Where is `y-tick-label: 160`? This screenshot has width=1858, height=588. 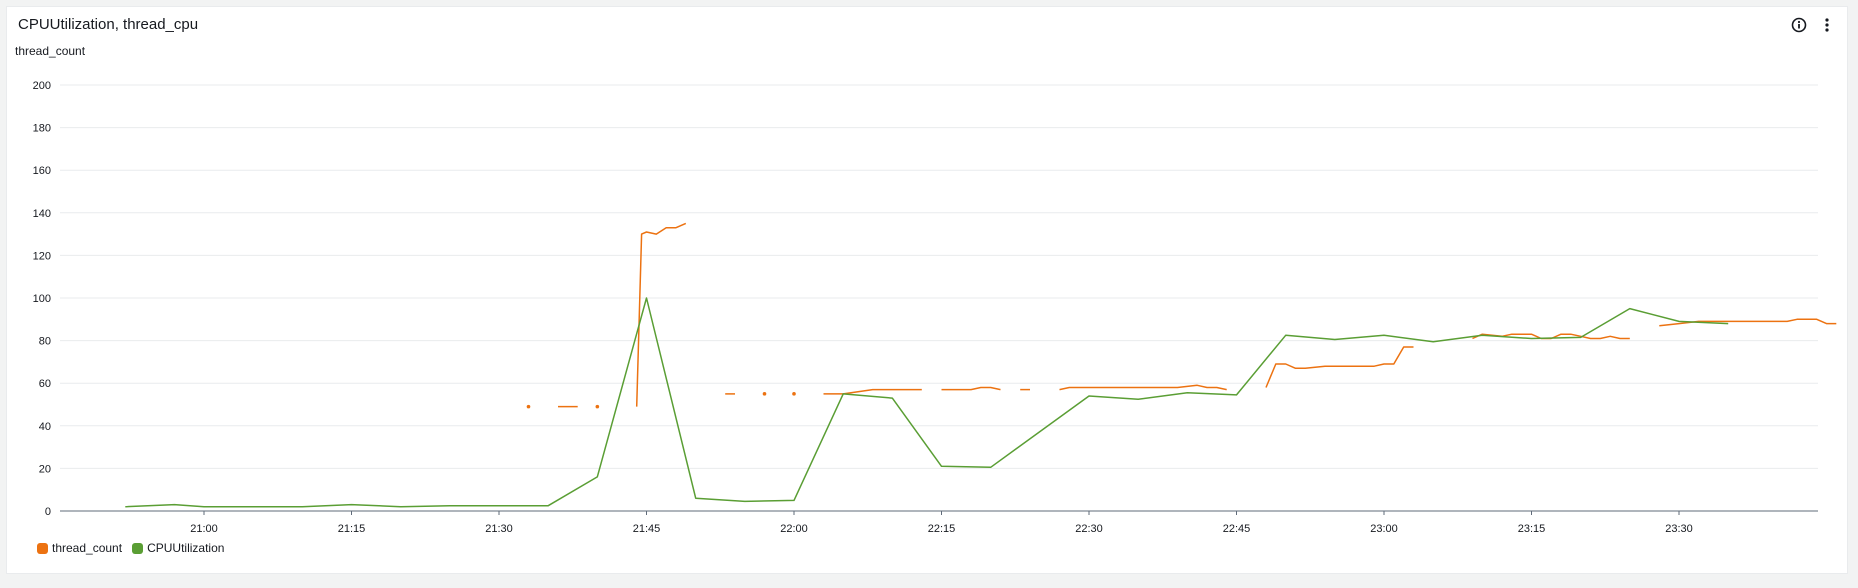 y-tick-label: 160 is located at coordinates (42, 171).